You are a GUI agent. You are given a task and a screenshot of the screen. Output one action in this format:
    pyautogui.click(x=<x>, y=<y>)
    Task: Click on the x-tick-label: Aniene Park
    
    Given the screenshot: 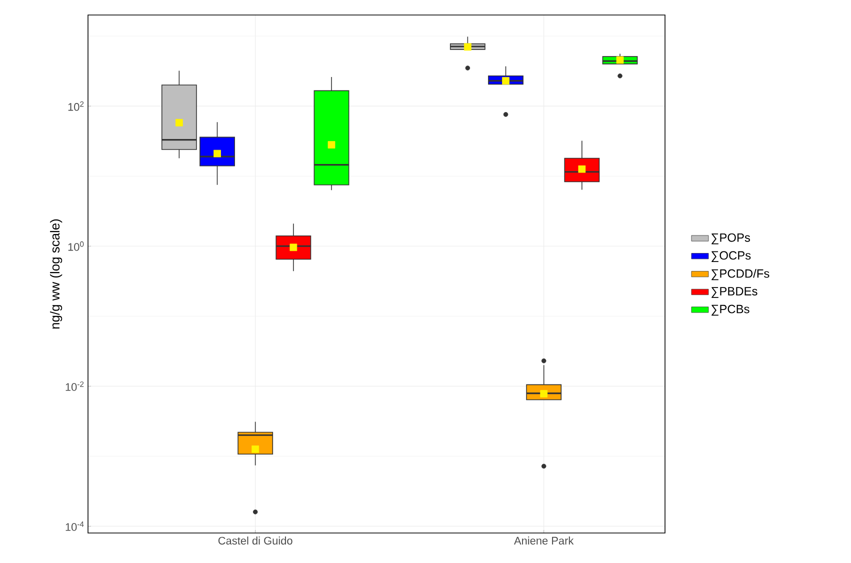 What is the action you would take?
    pyautogui.click(x=544, y=540)
    